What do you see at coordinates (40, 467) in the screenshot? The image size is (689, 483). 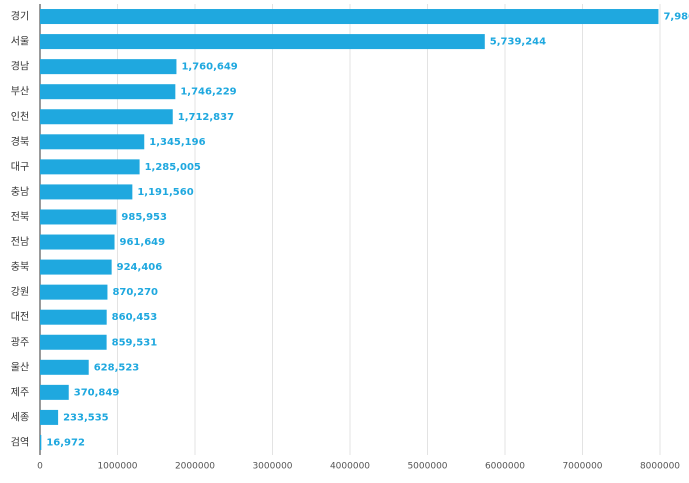 I see `x-tick-label: 0` at bounding box center [40, 467].